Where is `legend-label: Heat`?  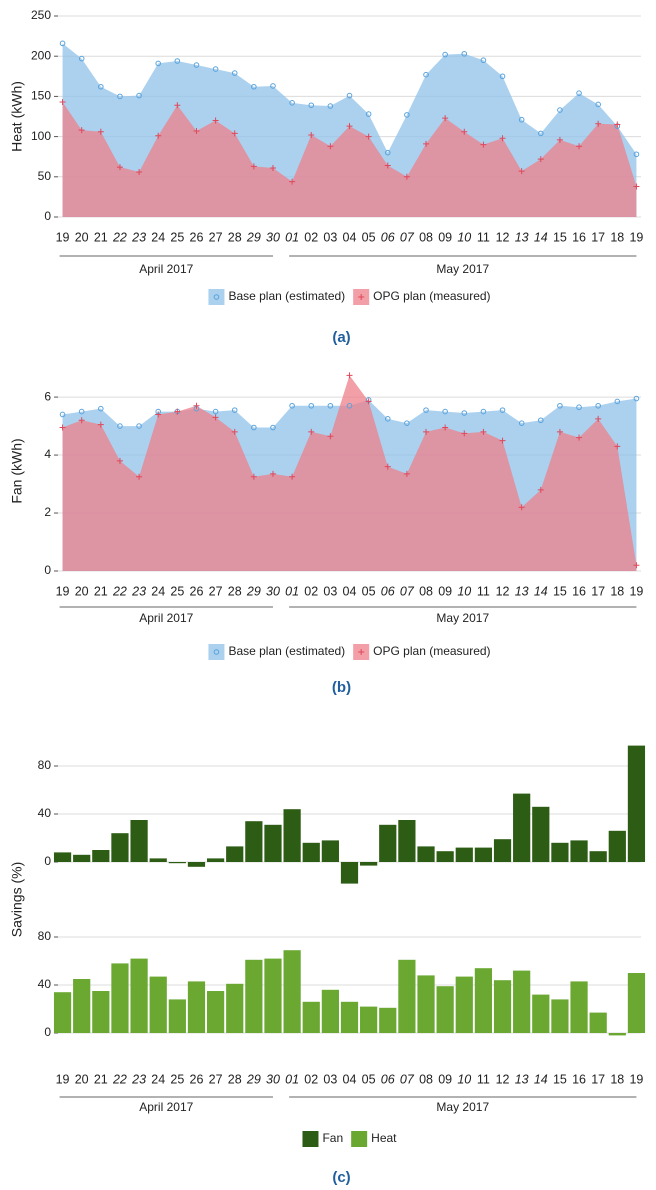
legend-label: Heat is located at coordinates (384, 1138).